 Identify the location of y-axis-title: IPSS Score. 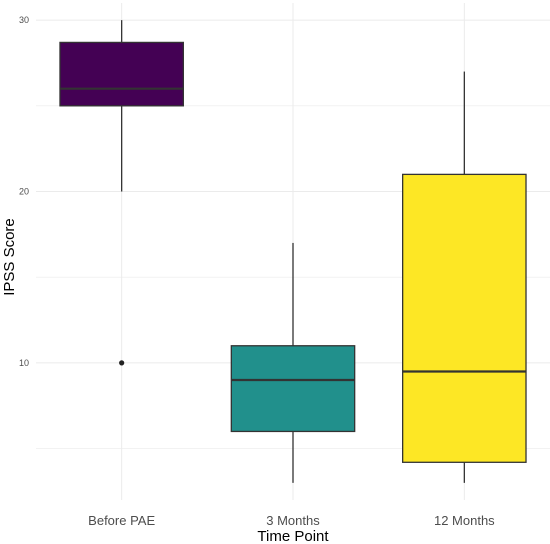
(9, 257).